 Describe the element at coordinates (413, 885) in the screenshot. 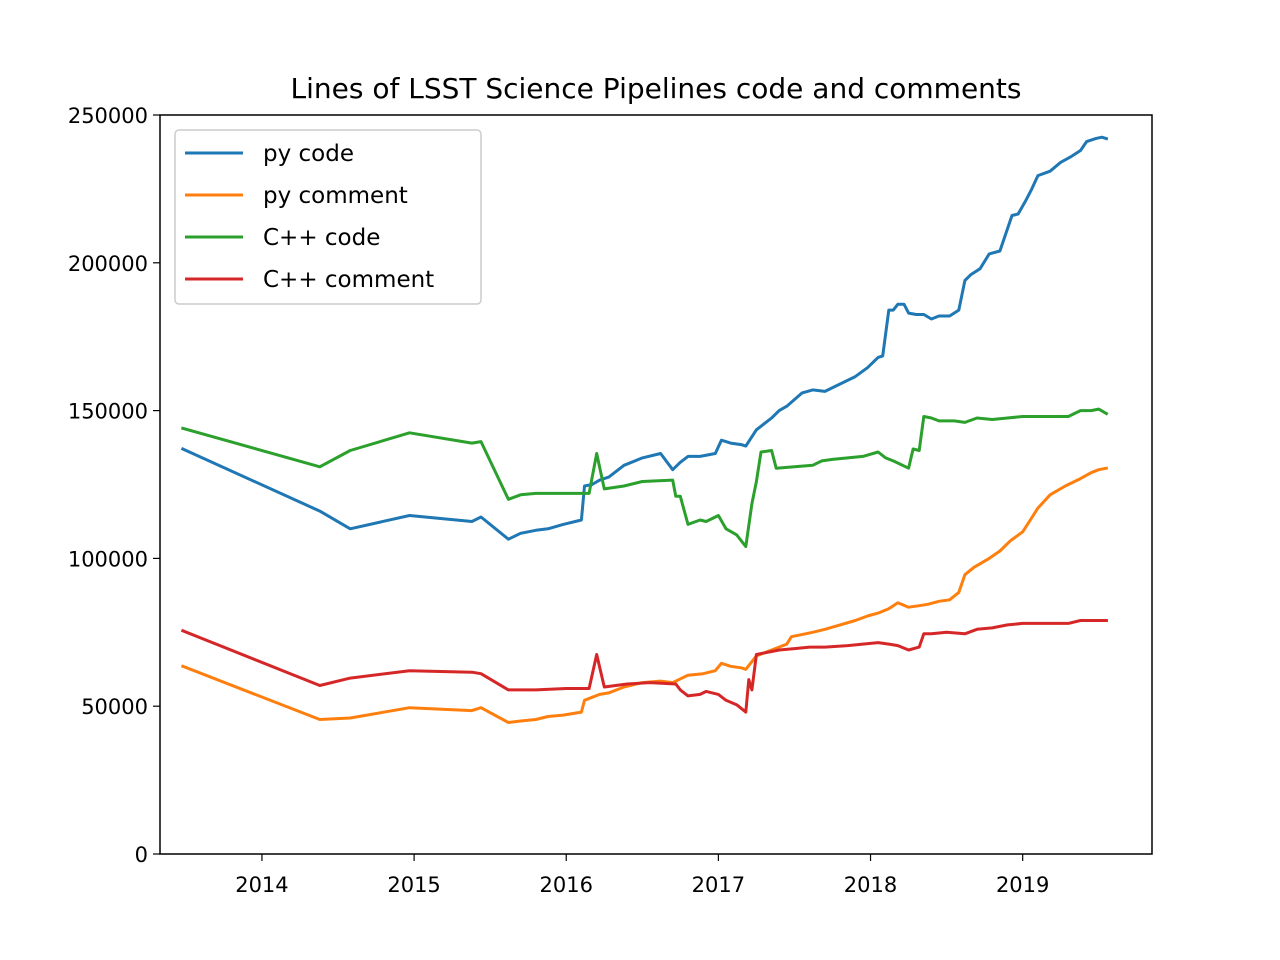

I see `x-tick-label: 2015` at that location.